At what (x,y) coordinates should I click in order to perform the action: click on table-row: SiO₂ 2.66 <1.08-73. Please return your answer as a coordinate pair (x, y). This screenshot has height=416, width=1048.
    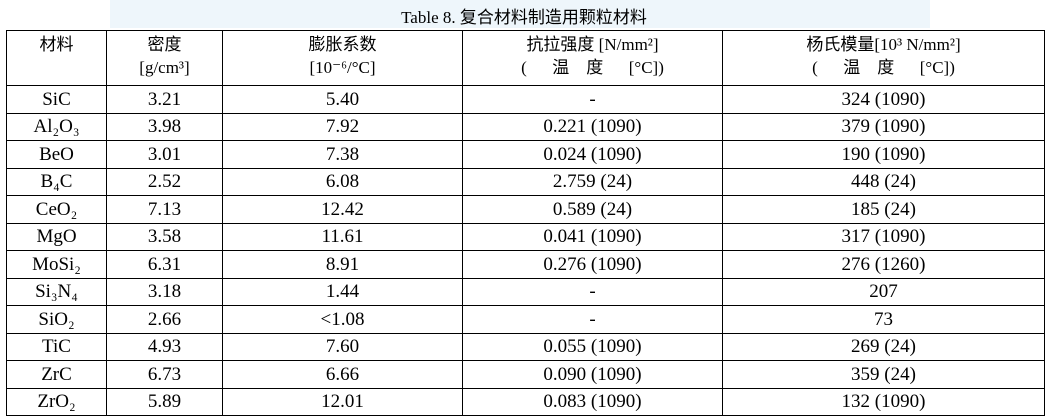
    Looking at the image, I should click on (525, 319).